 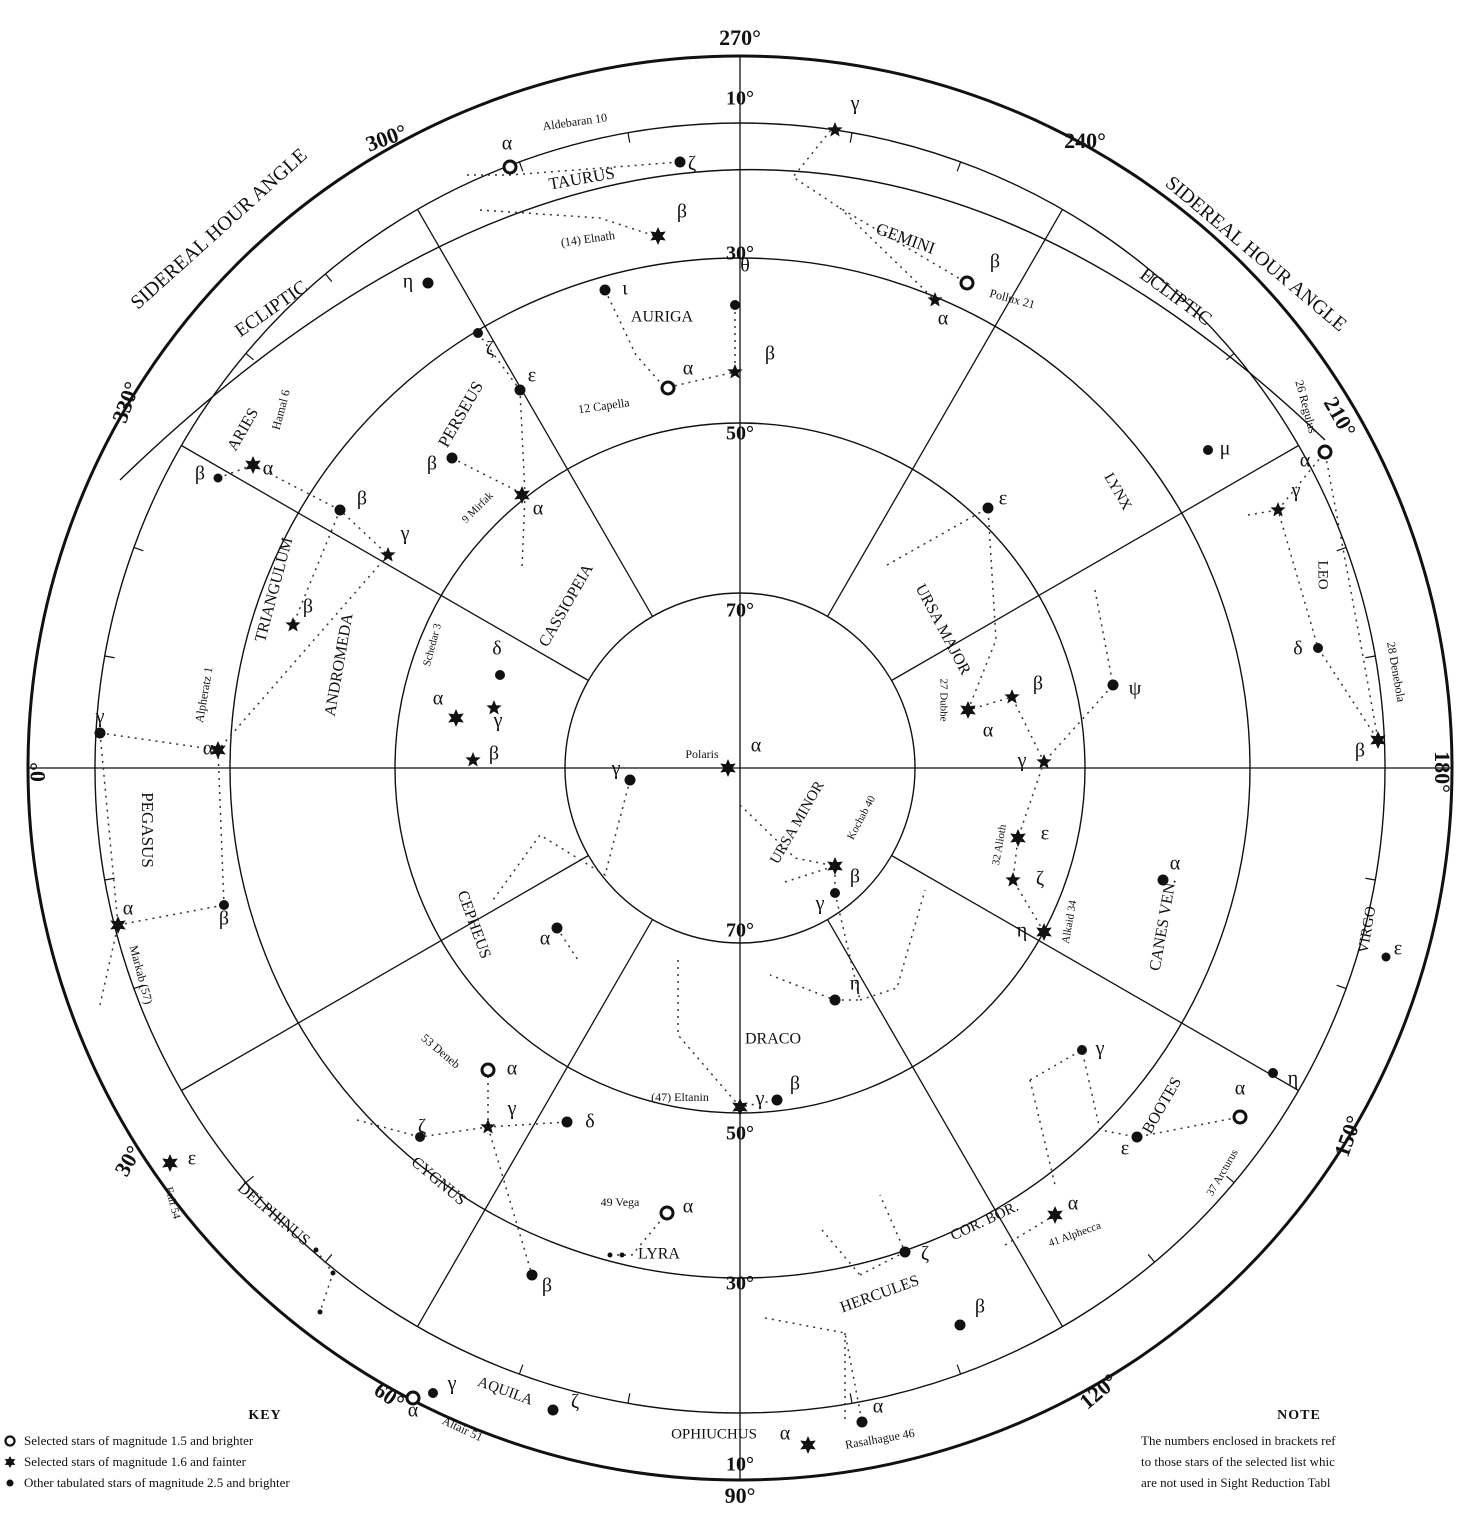 I want to click on hour-angle-label: 270°, so click(x=740, y=37).